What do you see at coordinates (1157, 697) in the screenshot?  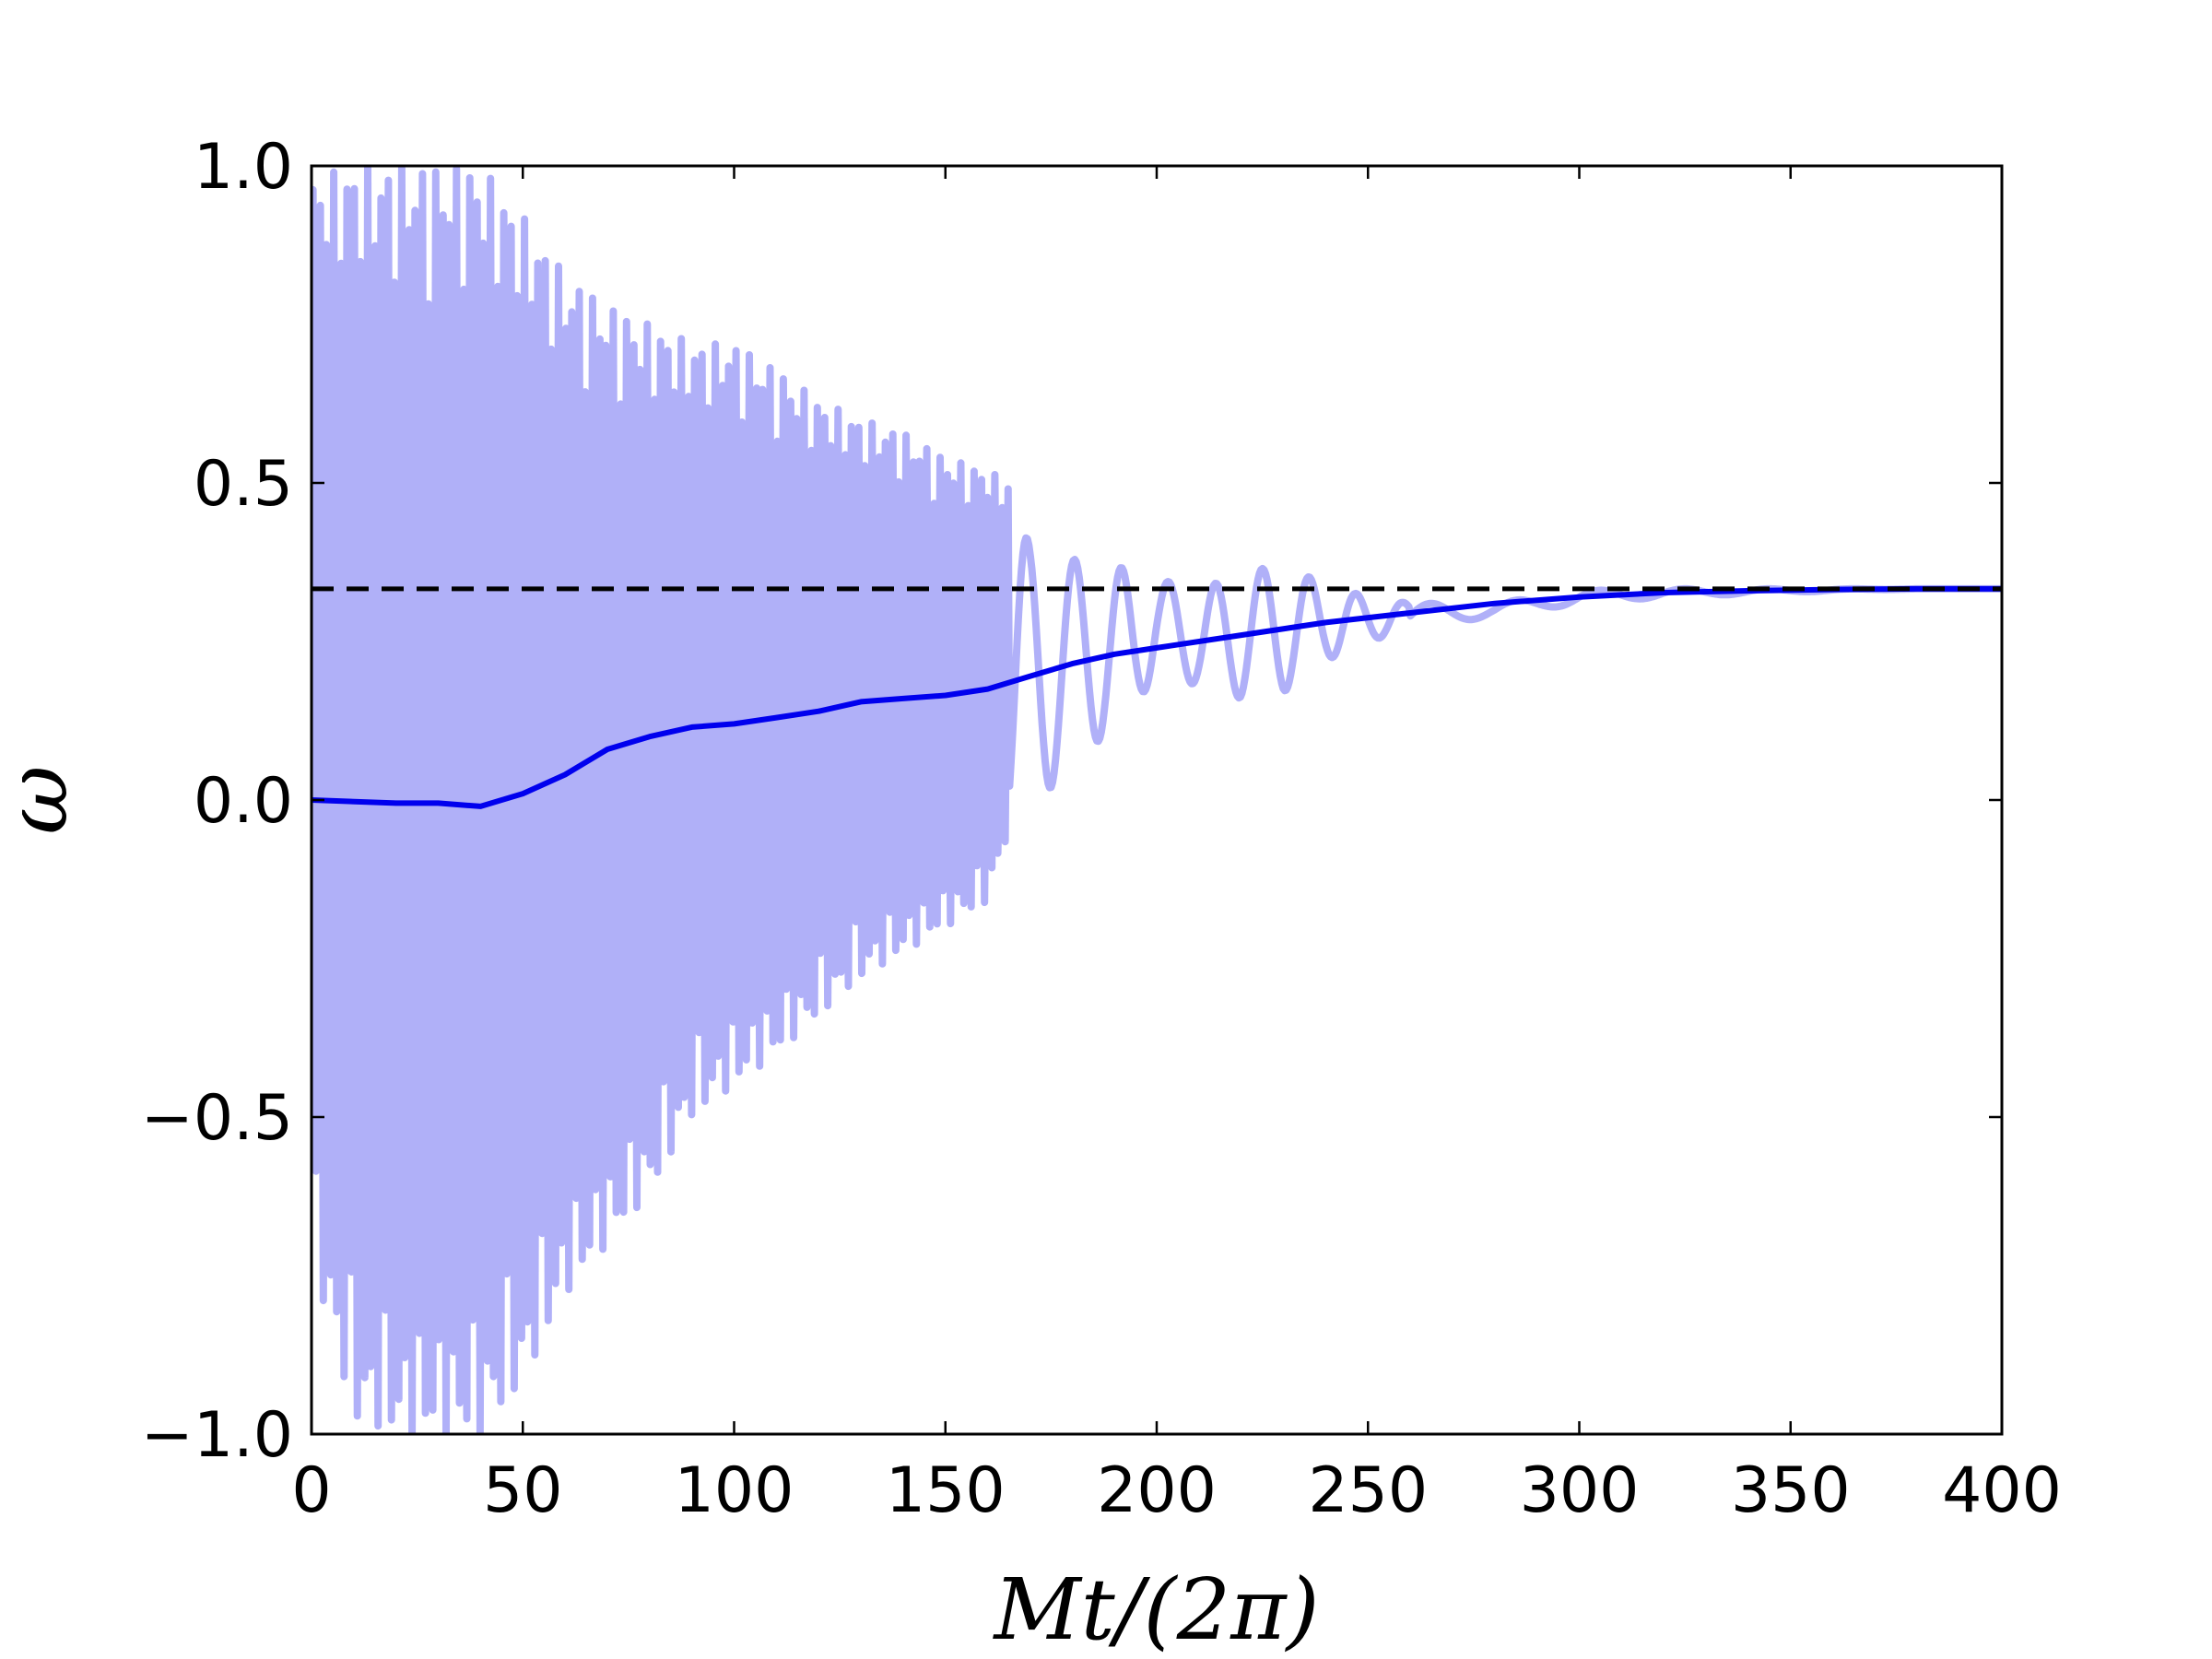 I see `average-series-line` at bounding box center [1157, 697].